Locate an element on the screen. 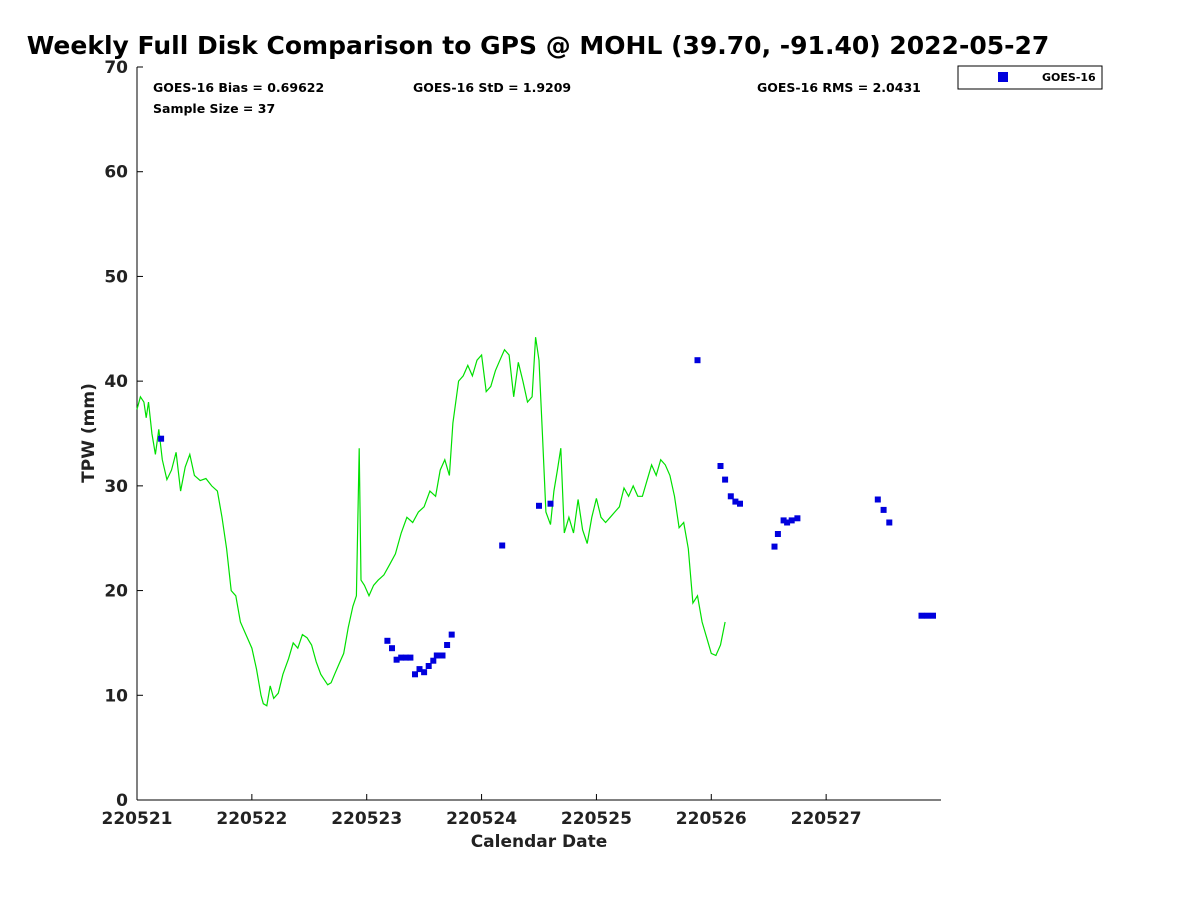 Image resolution: width=1200 pixels, height=900 pixels. y-tick-label: 0 is located at coordinates (122, 801).